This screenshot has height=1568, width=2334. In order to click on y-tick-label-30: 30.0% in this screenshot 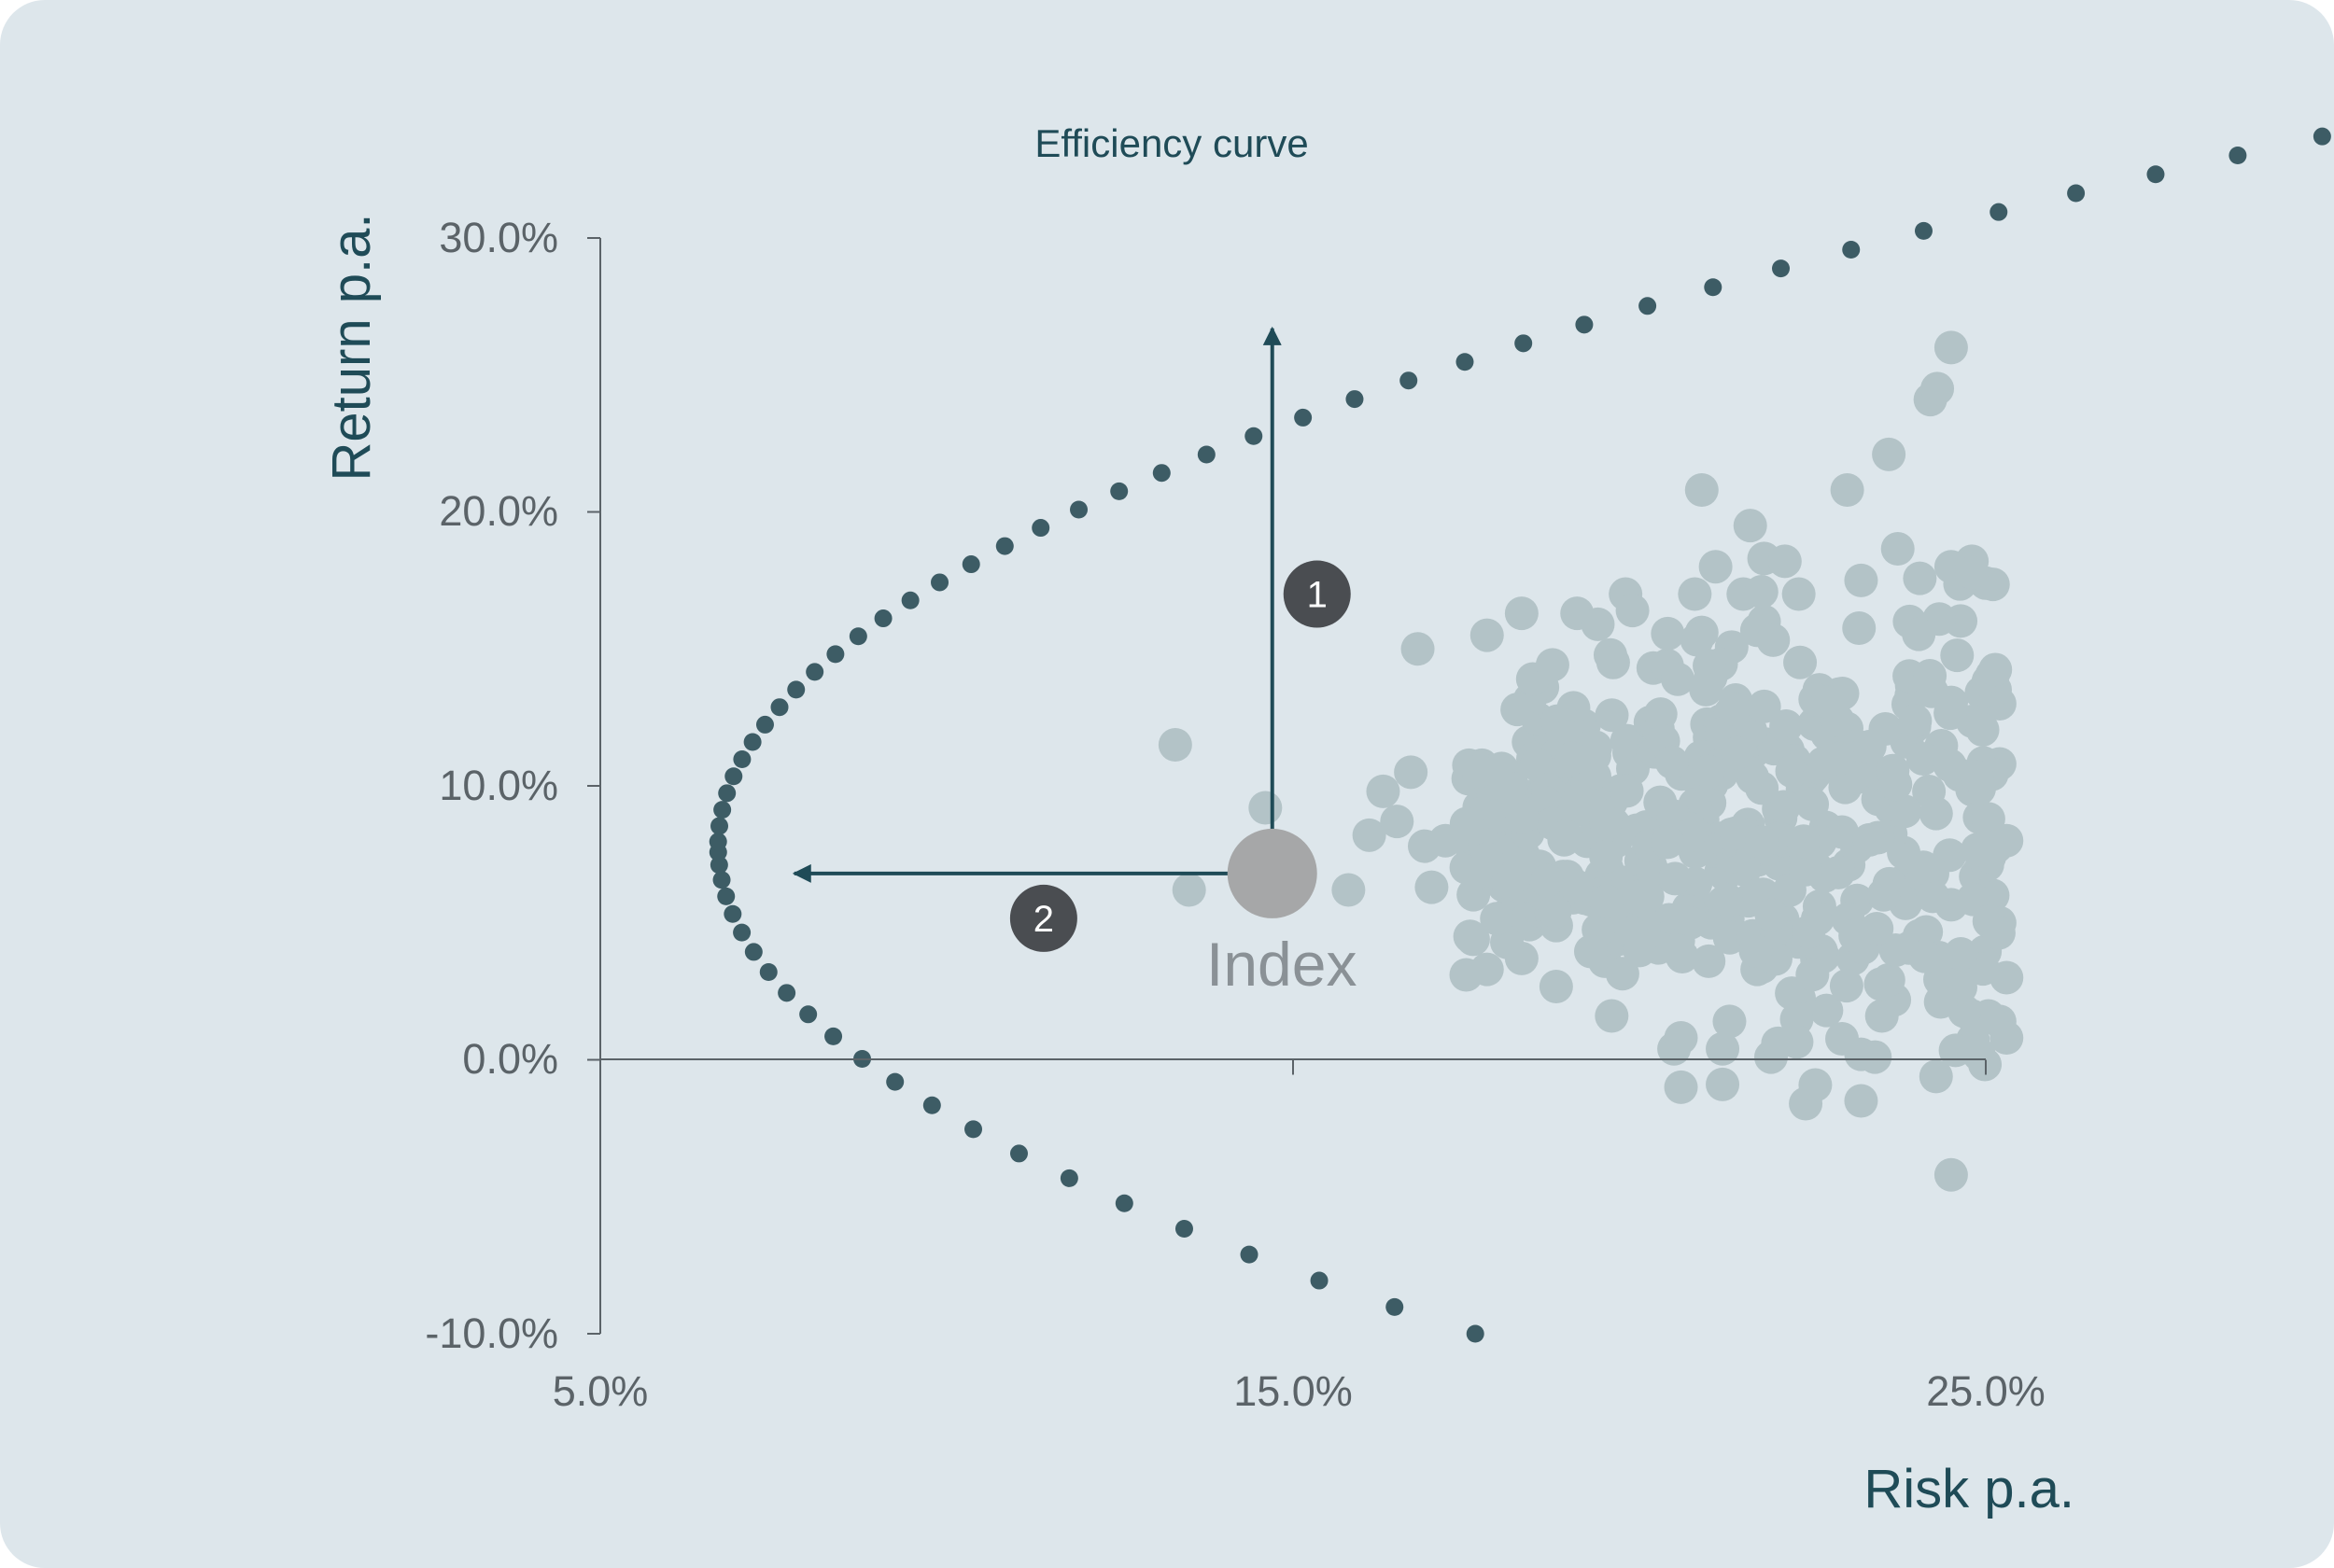, I will do `click(498, 237)`.